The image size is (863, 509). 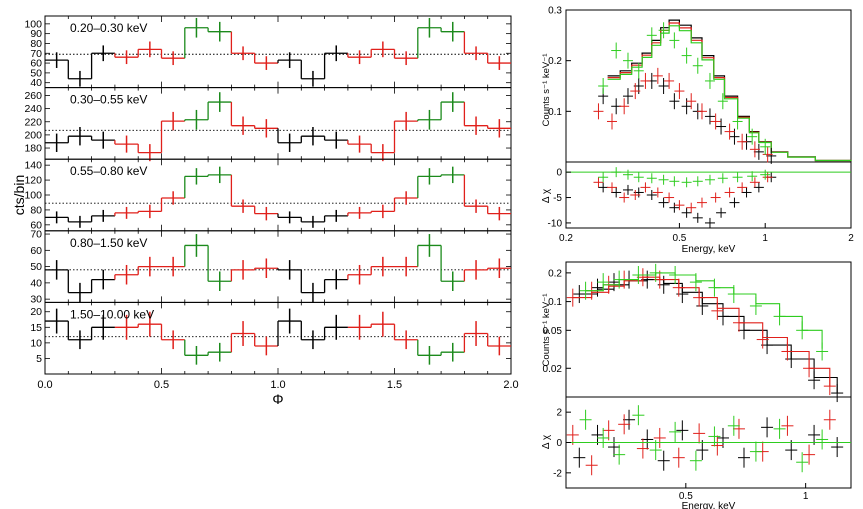 I want to click on y-tick-label: 0.05, so click(x=553, y=331).